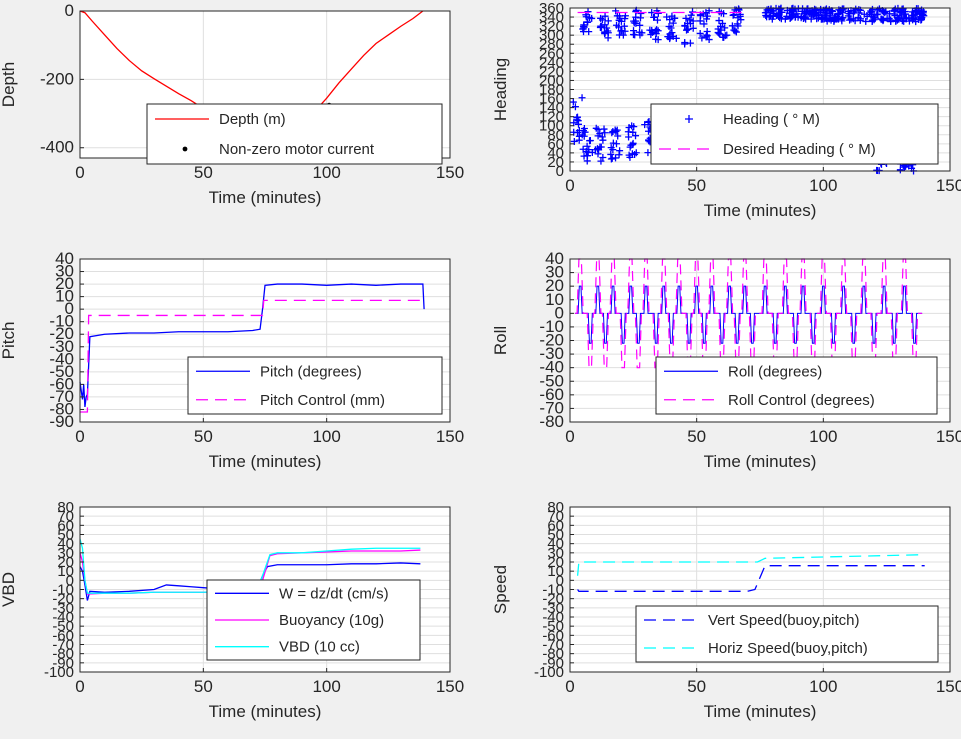  Describe the element at coordinates (749, 314) in the screenshot. I see `series-1-line` at that location.